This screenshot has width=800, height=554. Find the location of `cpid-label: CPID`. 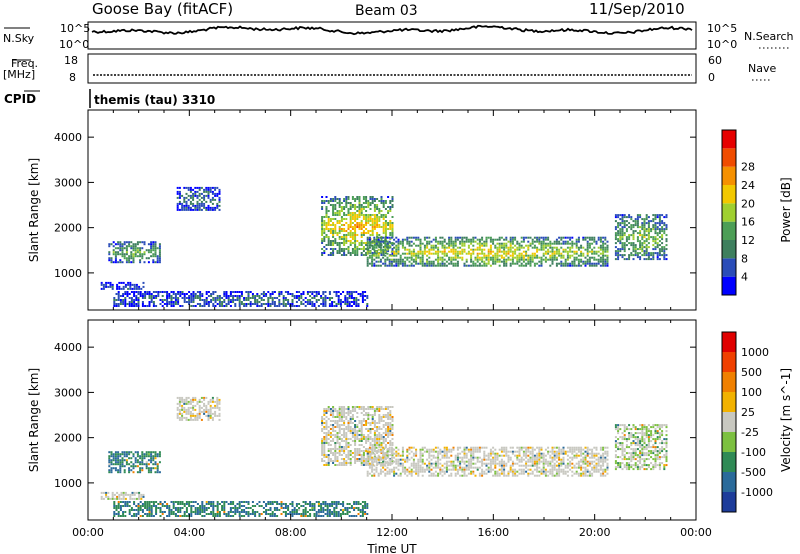

cpid-label: CPID is located at coordinates (20, 99).